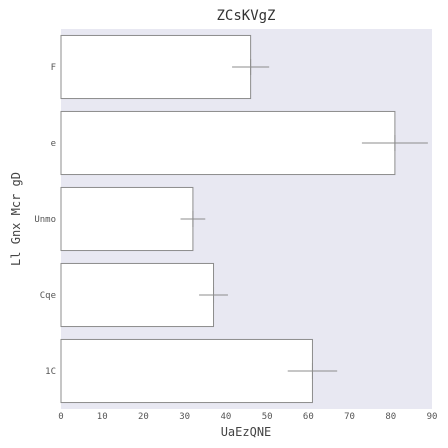 The height and width of the screenshot is (448, 448). I want to click on bar-F, so click(156, 67).